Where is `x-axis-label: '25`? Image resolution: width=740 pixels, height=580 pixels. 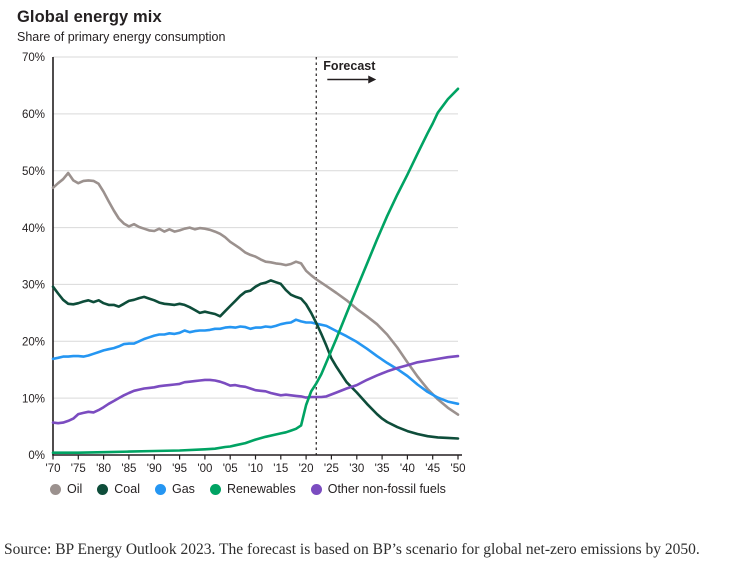
x-axis-label: '25 is located at coordinates (331, 469).